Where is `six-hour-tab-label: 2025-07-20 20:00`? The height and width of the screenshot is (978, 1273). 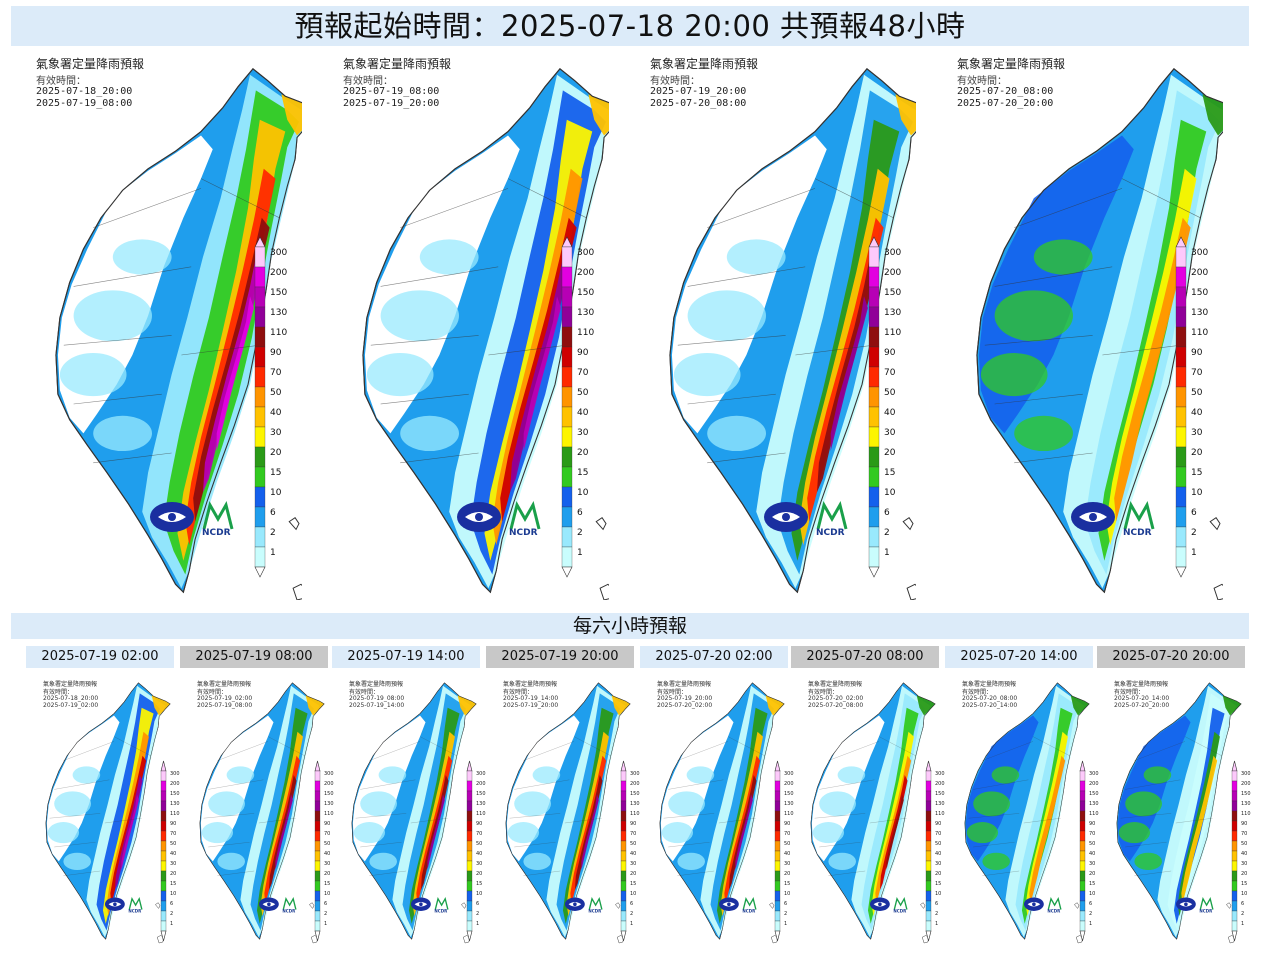 six-hour-tab-label: 2025-07-20 20:00 is located at coordinates (1171, 657).